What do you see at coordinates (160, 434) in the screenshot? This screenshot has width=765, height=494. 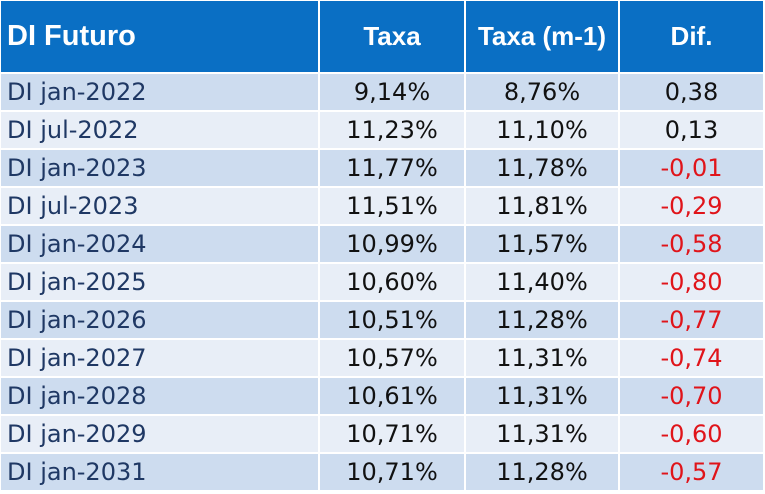 I see `contract-cell: DI jan-2029` at bounding box center [160, 434].